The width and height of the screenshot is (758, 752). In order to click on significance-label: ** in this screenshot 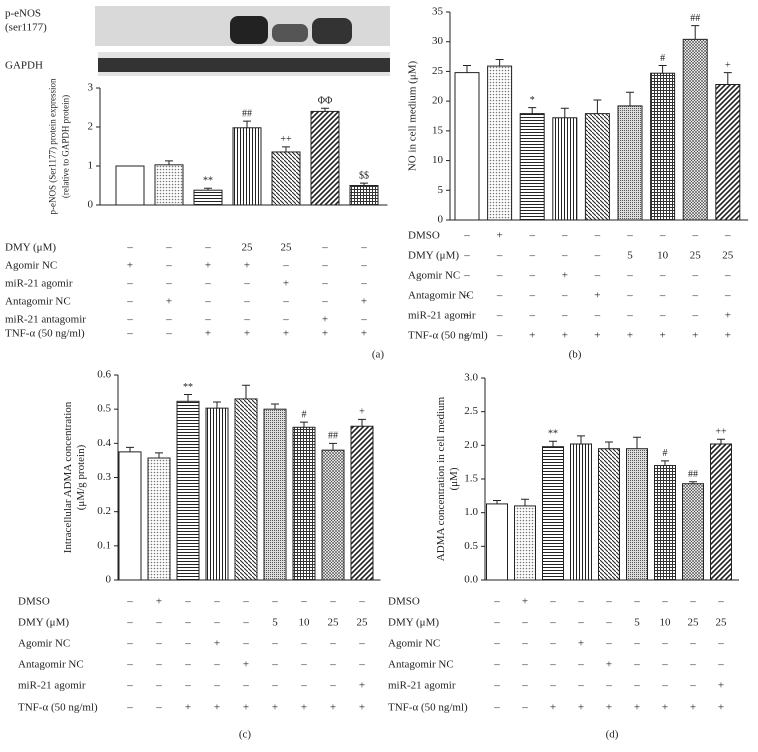, I will do `click(188, 387)`.